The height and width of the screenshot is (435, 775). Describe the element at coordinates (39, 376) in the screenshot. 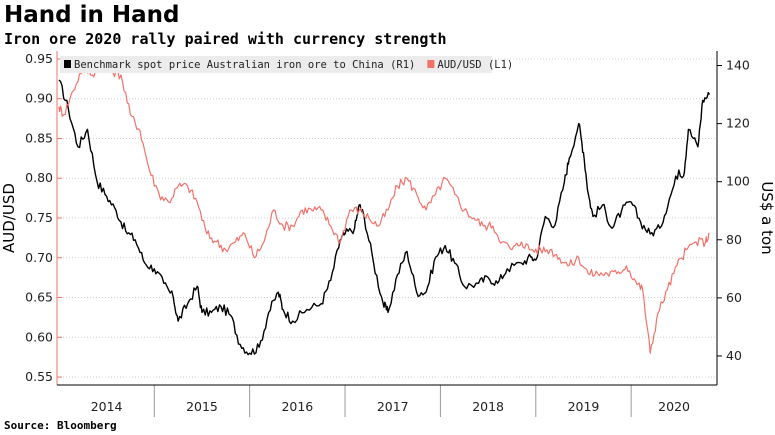

I see `left-tick-label: 0.55` at that location.